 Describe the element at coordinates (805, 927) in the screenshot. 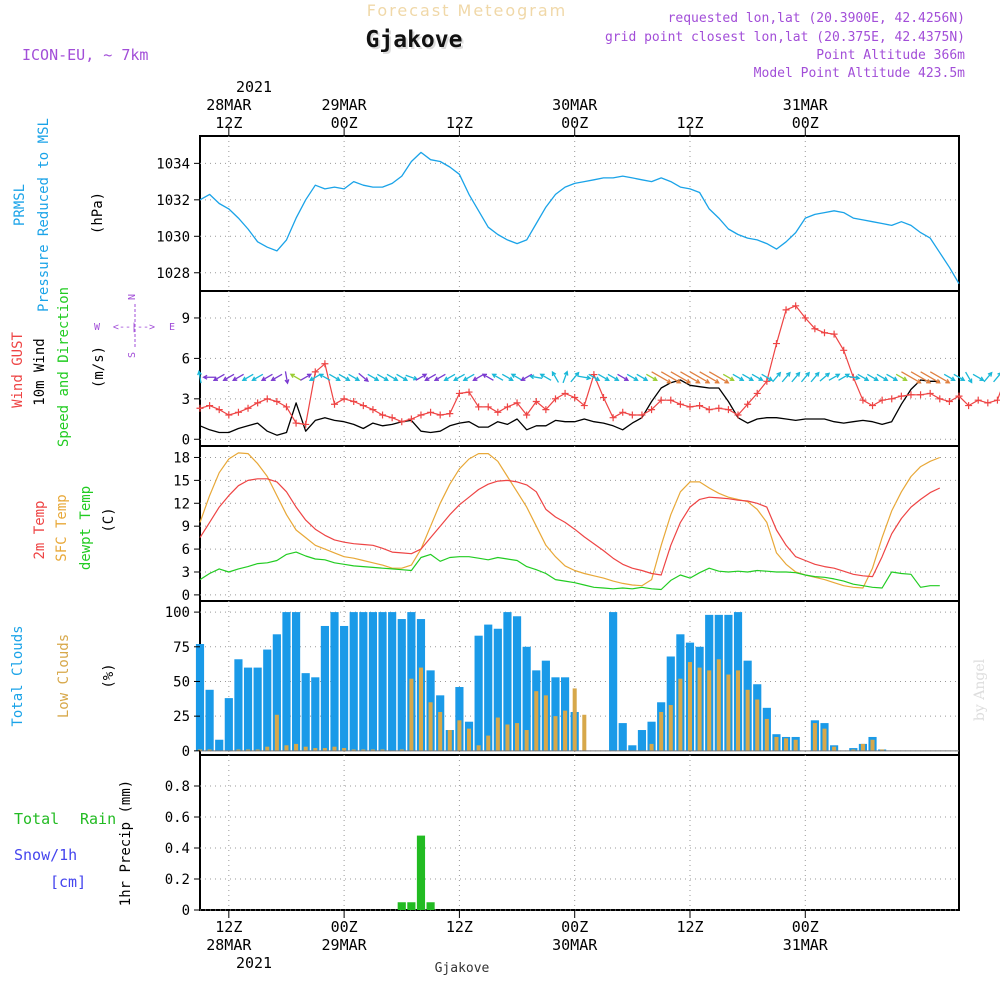

I see `bottom-tick-hour: 00Z` at that location.